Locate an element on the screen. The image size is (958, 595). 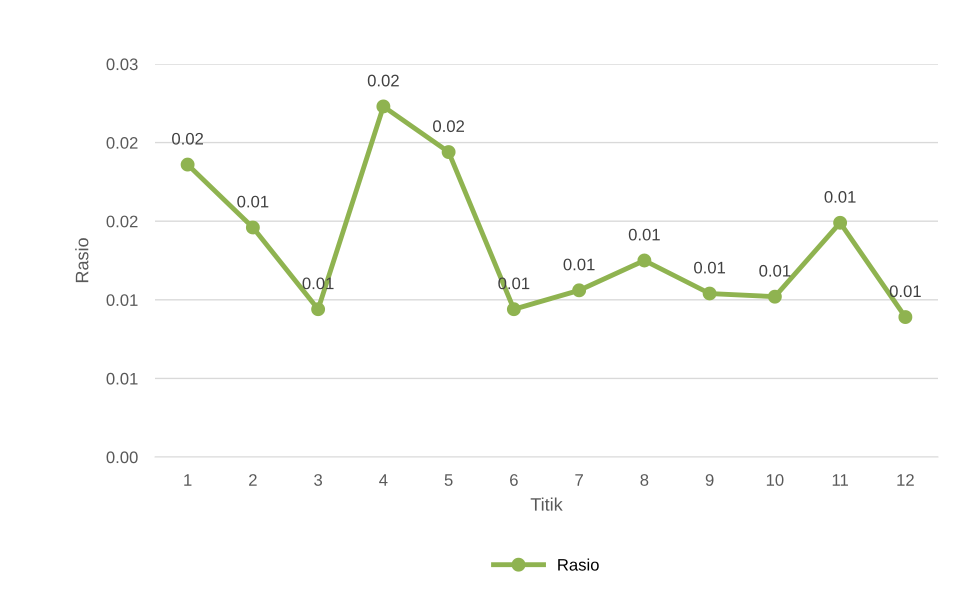
x-tick-label: 7 is located at coordinates (579, 480).